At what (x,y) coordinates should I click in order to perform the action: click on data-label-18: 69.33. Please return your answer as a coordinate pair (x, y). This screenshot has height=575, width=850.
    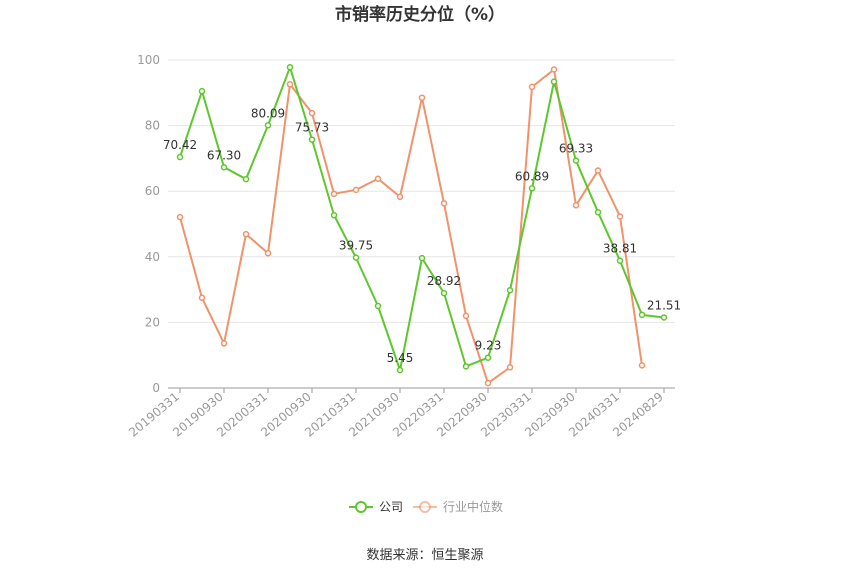
    Looking at the image, I should click on (576, 149).